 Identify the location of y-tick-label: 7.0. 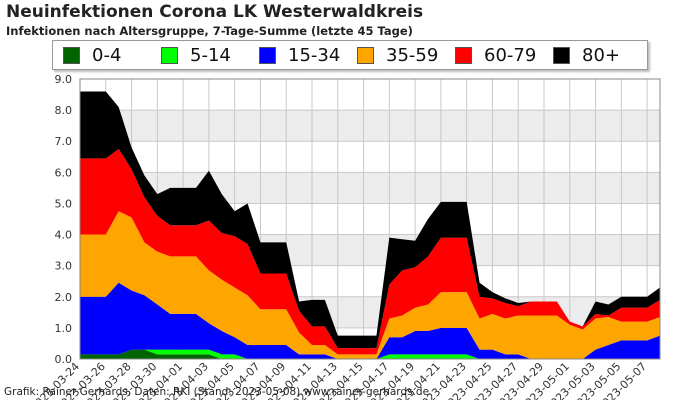
(64, 141).